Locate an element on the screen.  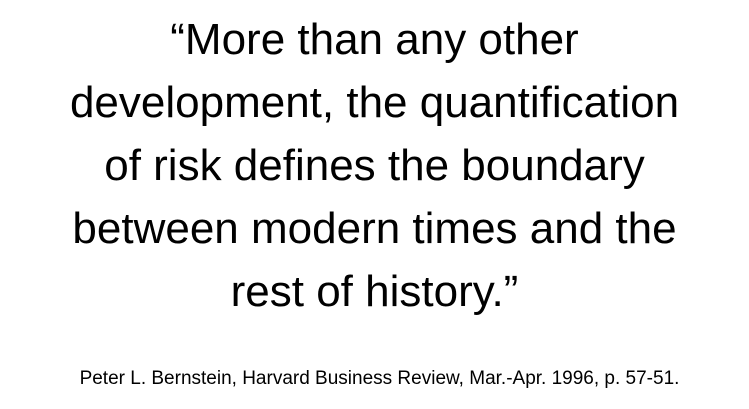
quote-line-5: rest of history.” is located at coordinates (374, 291).